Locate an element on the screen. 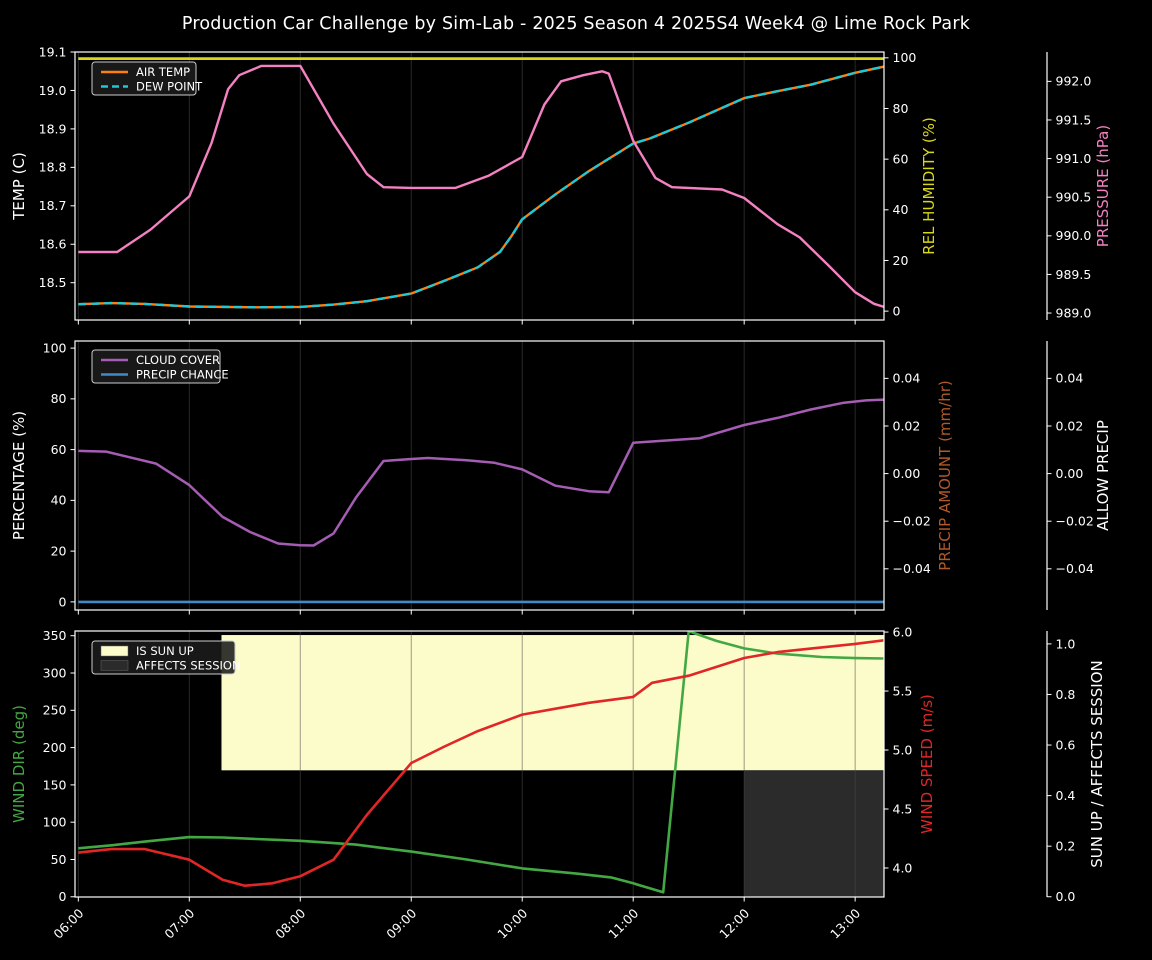  allow-tick-label: 0.02 is located at coordinates (1070, 425).